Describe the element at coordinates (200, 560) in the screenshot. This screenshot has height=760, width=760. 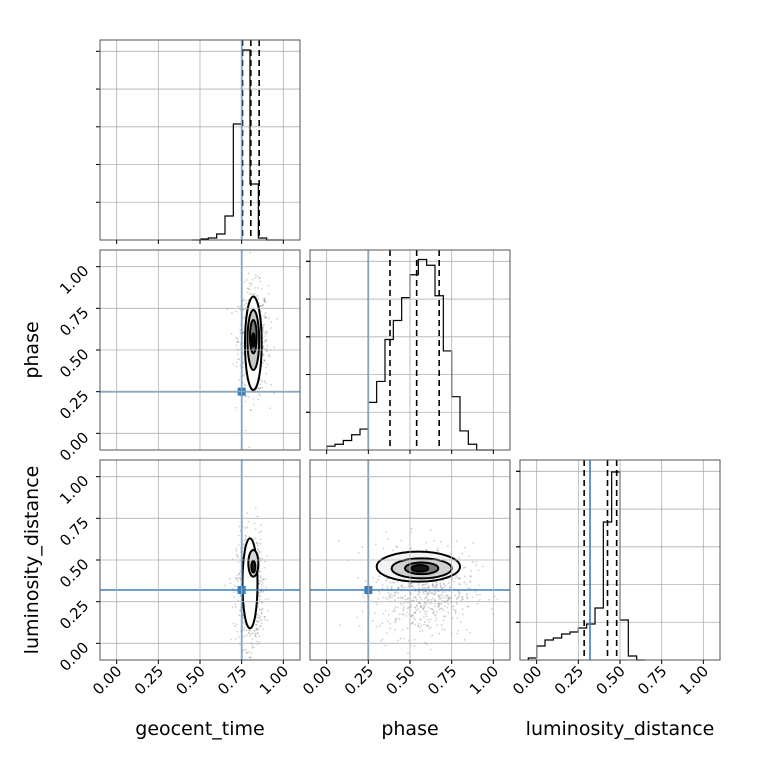
I see `panel-grid` at that location.